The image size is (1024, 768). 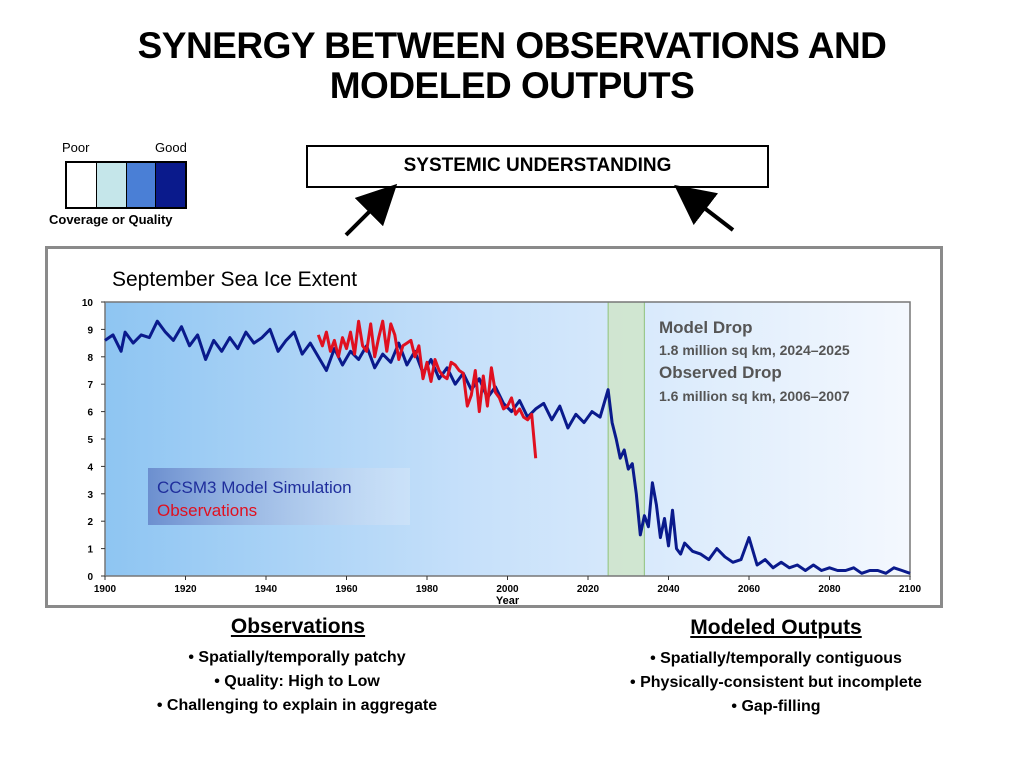 I want to click on y-tick-label: 9, so click(x=90, y=330).